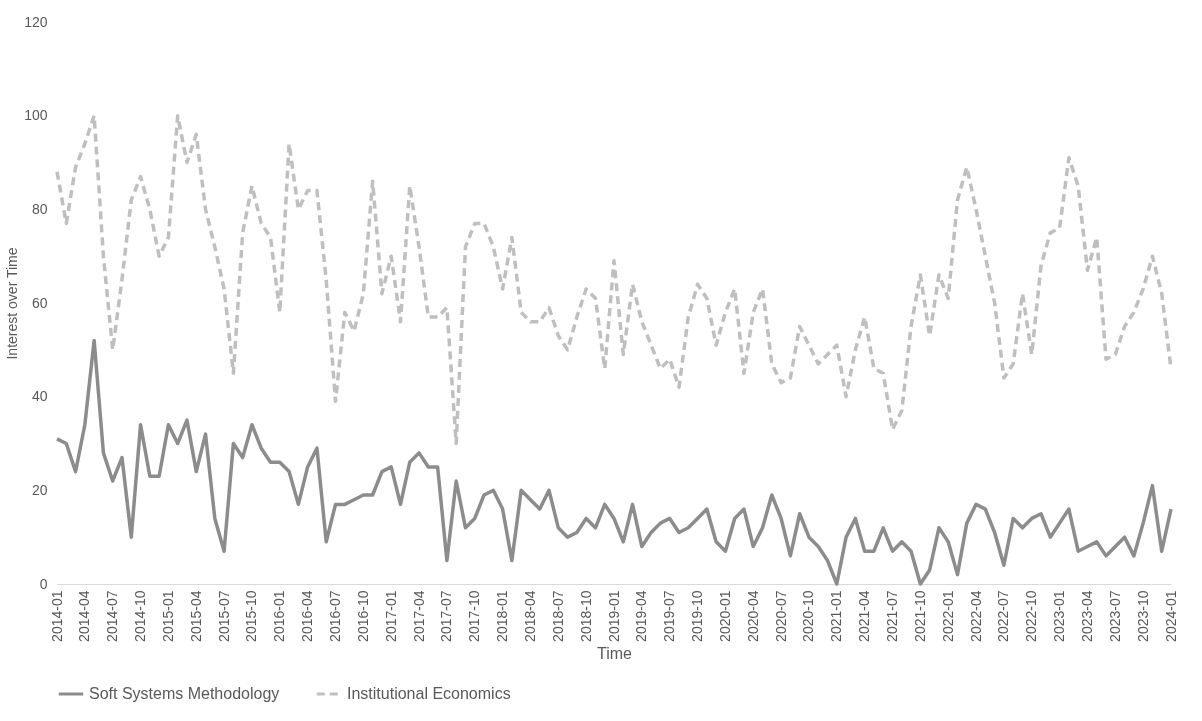 Image resolution: width=1202 pixels, height=721 pixels. Describe the element at coordinates (502, 616) in the screenshot. I see `x-tick-label: 2018-01` at that location.